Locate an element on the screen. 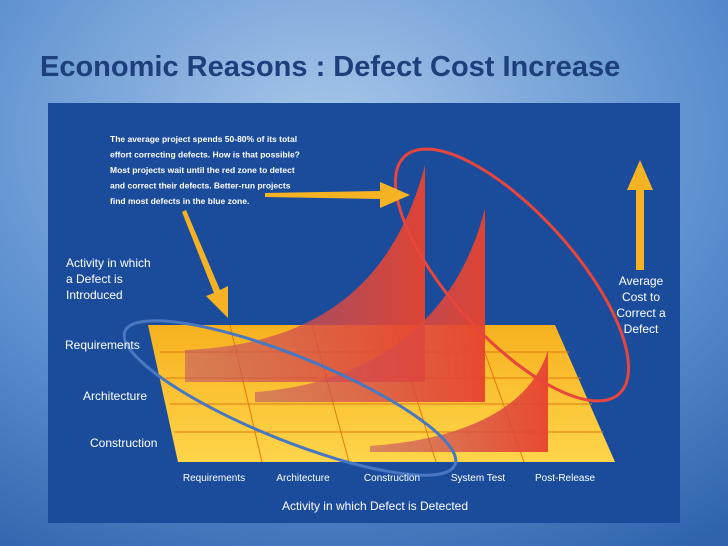 The height and width of the screenshot is (546, 728). row-label: Construction is located at coordinates (123, 443).